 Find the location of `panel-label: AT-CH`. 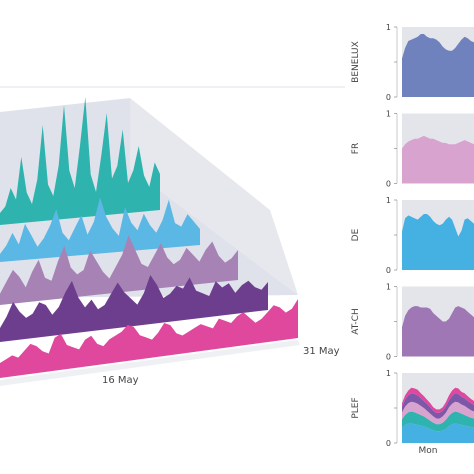

panel-label: AT-CH is located at coordinates (356, 321).